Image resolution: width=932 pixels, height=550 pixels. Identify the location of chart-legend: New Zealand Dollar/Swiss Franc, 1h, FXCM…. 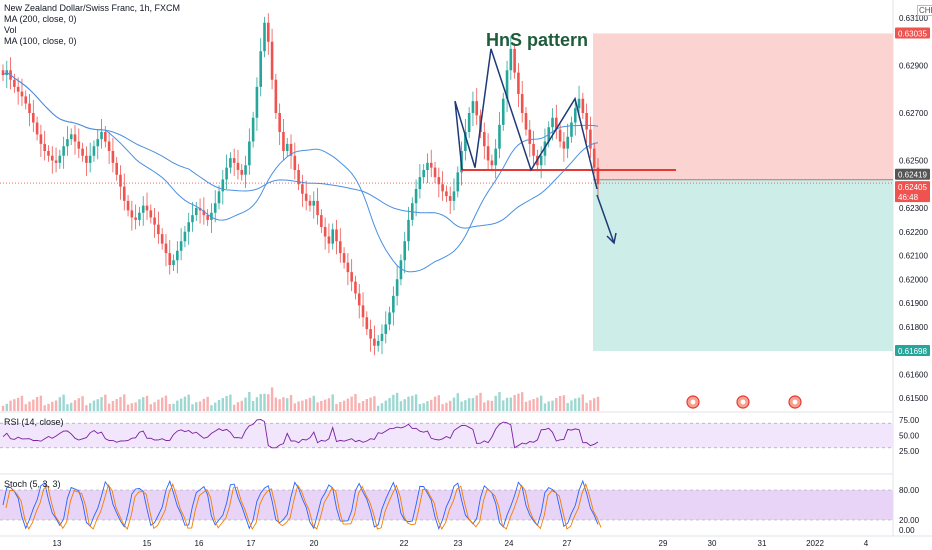
(92, 25).